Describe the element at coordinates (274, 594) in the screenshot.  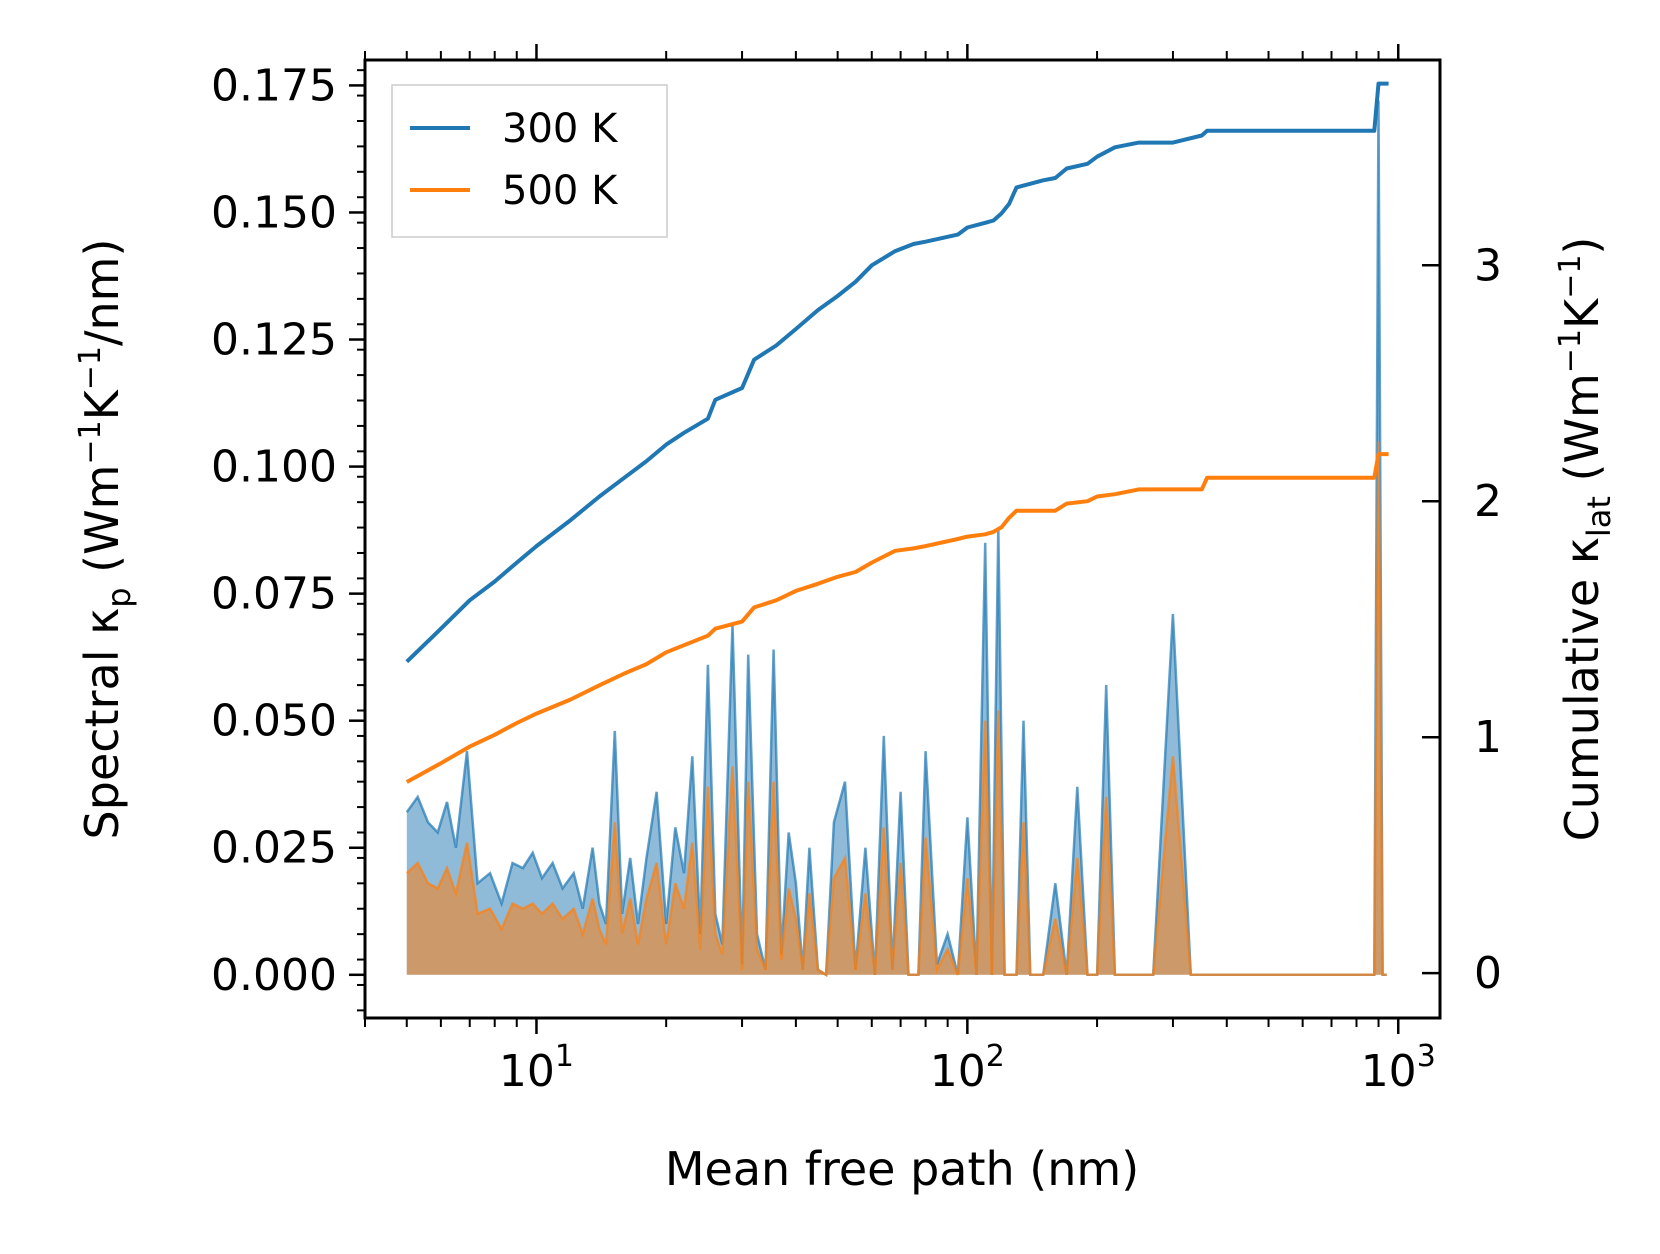
I see `y-left-tick-label: 0.075` at that location.